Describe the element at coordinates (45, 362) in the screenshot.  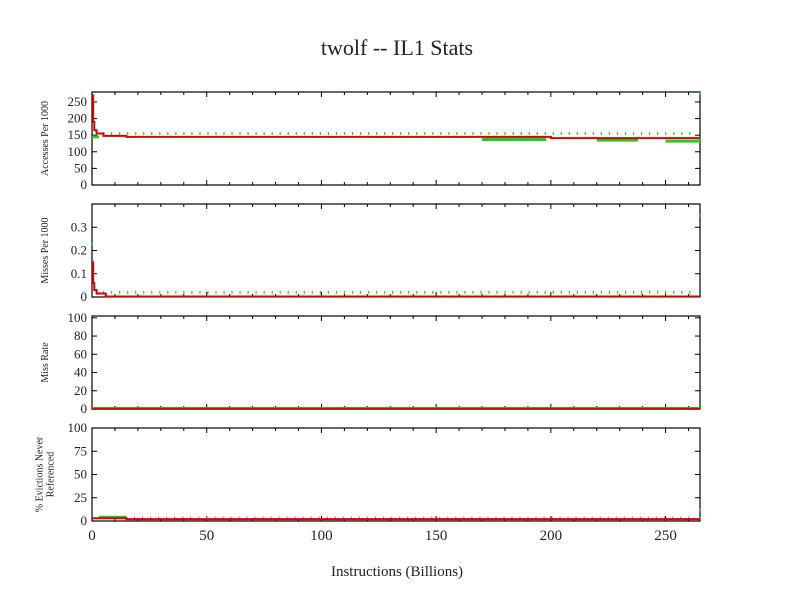
I see `y-axis-label: Miss Rate` at that location.